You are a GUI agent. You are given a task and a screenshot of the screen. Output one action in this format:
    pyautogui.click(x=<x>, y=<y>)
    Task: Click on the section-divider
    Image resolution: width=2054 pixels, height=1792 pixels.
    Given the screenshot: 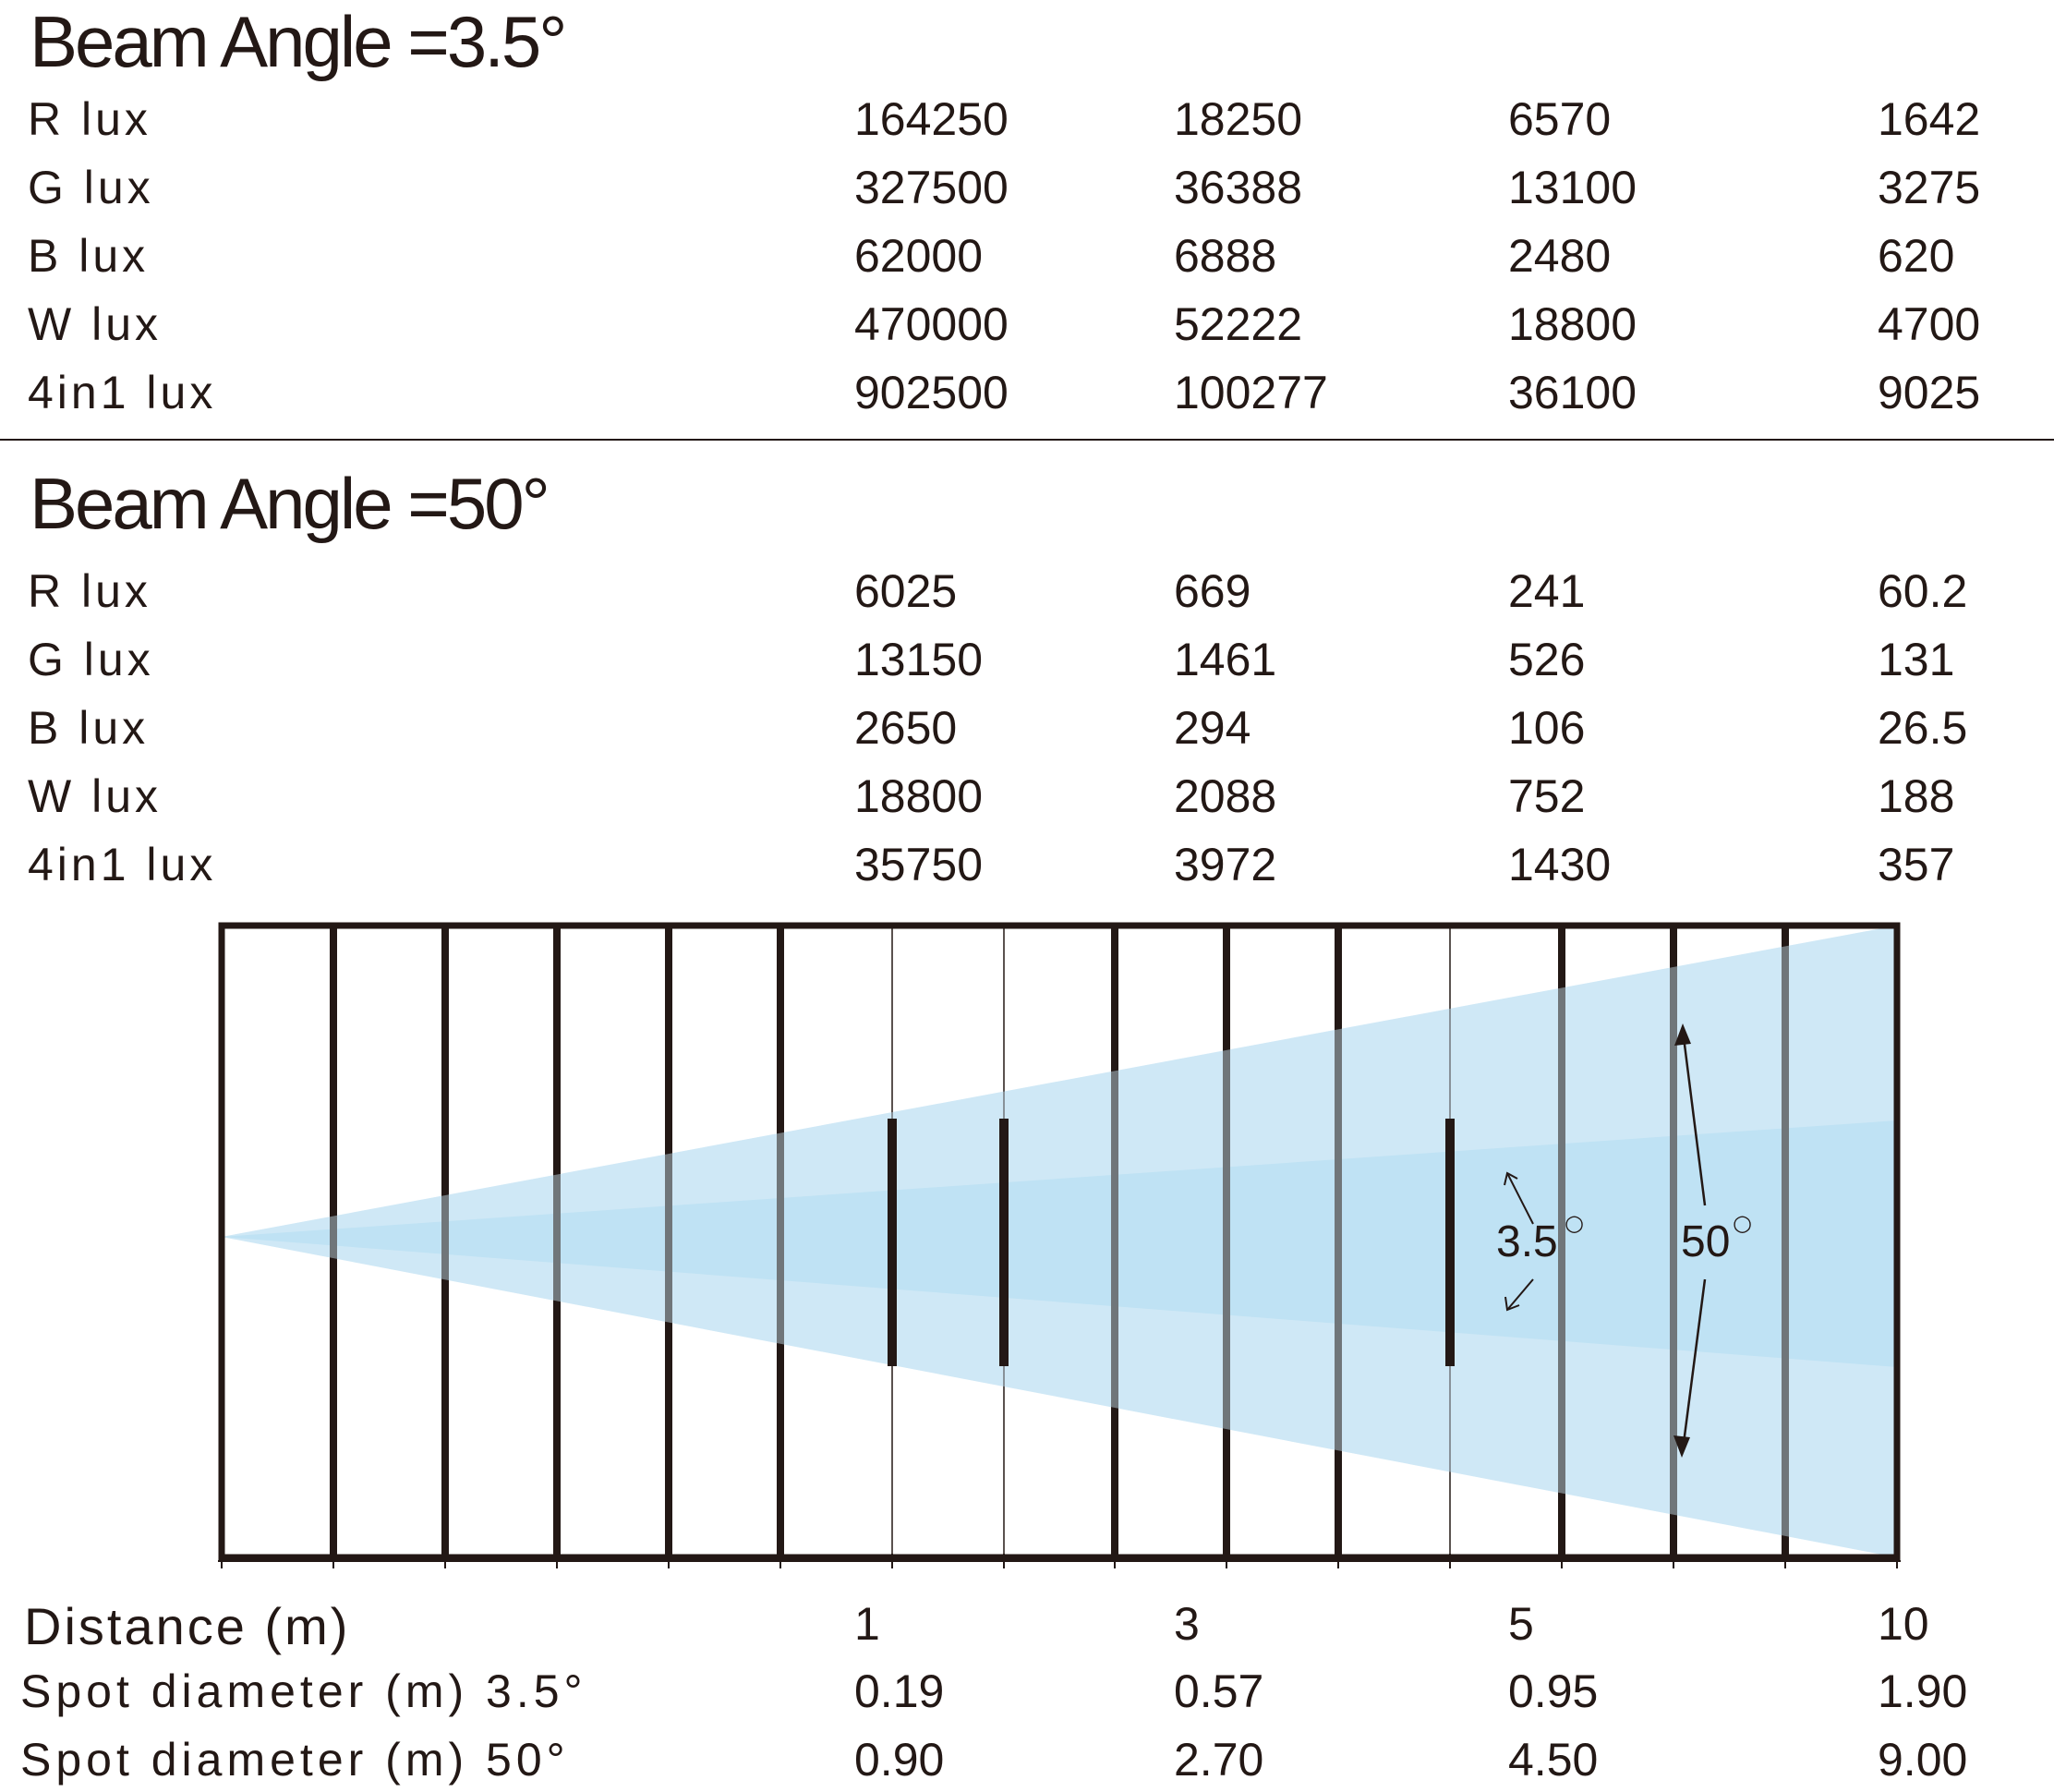 What is the action you would take?
    pyautogui.click(x=1027, y=440)
    